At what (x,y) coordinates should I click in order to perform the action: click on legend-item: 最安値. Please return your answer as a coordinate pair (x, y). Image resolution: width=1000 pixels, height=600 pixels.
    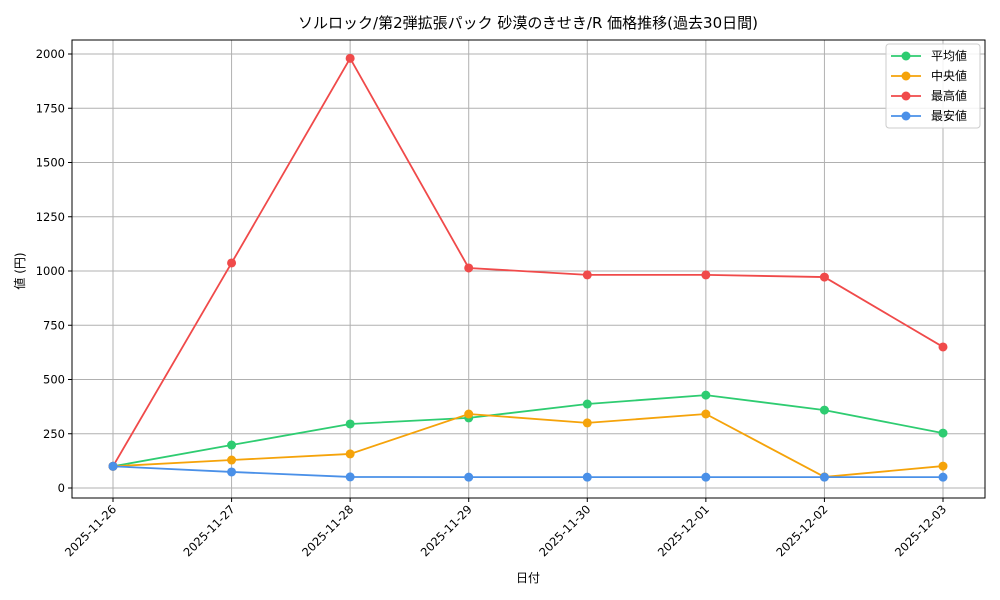
    Looking at the image, I should click on (929, 115).